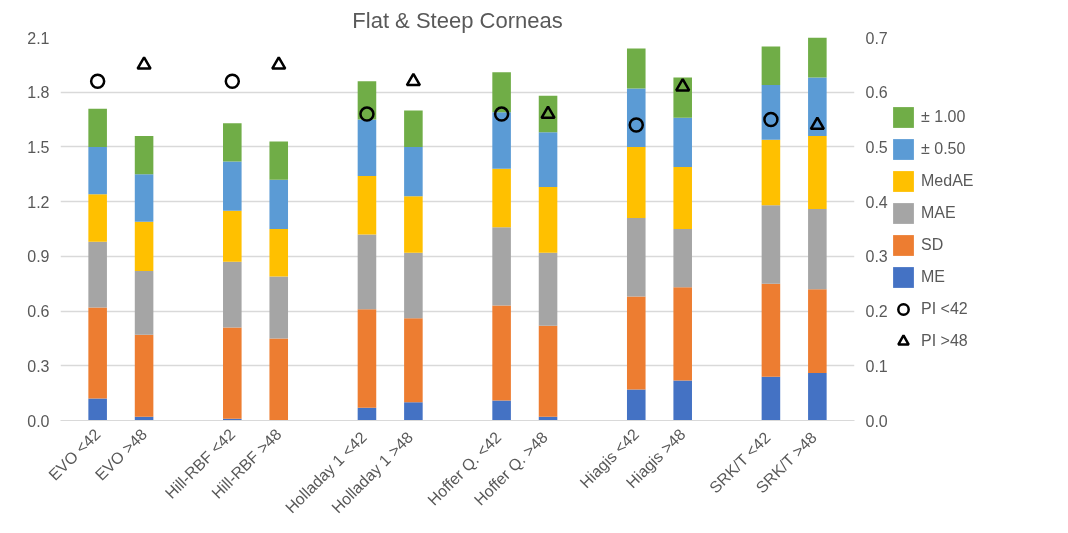 This screenshot has height=533, width=1068. Describe the element at coordinates (876, 147) in the screenshot. I see `y2-tick-label: 0.5` at that location.